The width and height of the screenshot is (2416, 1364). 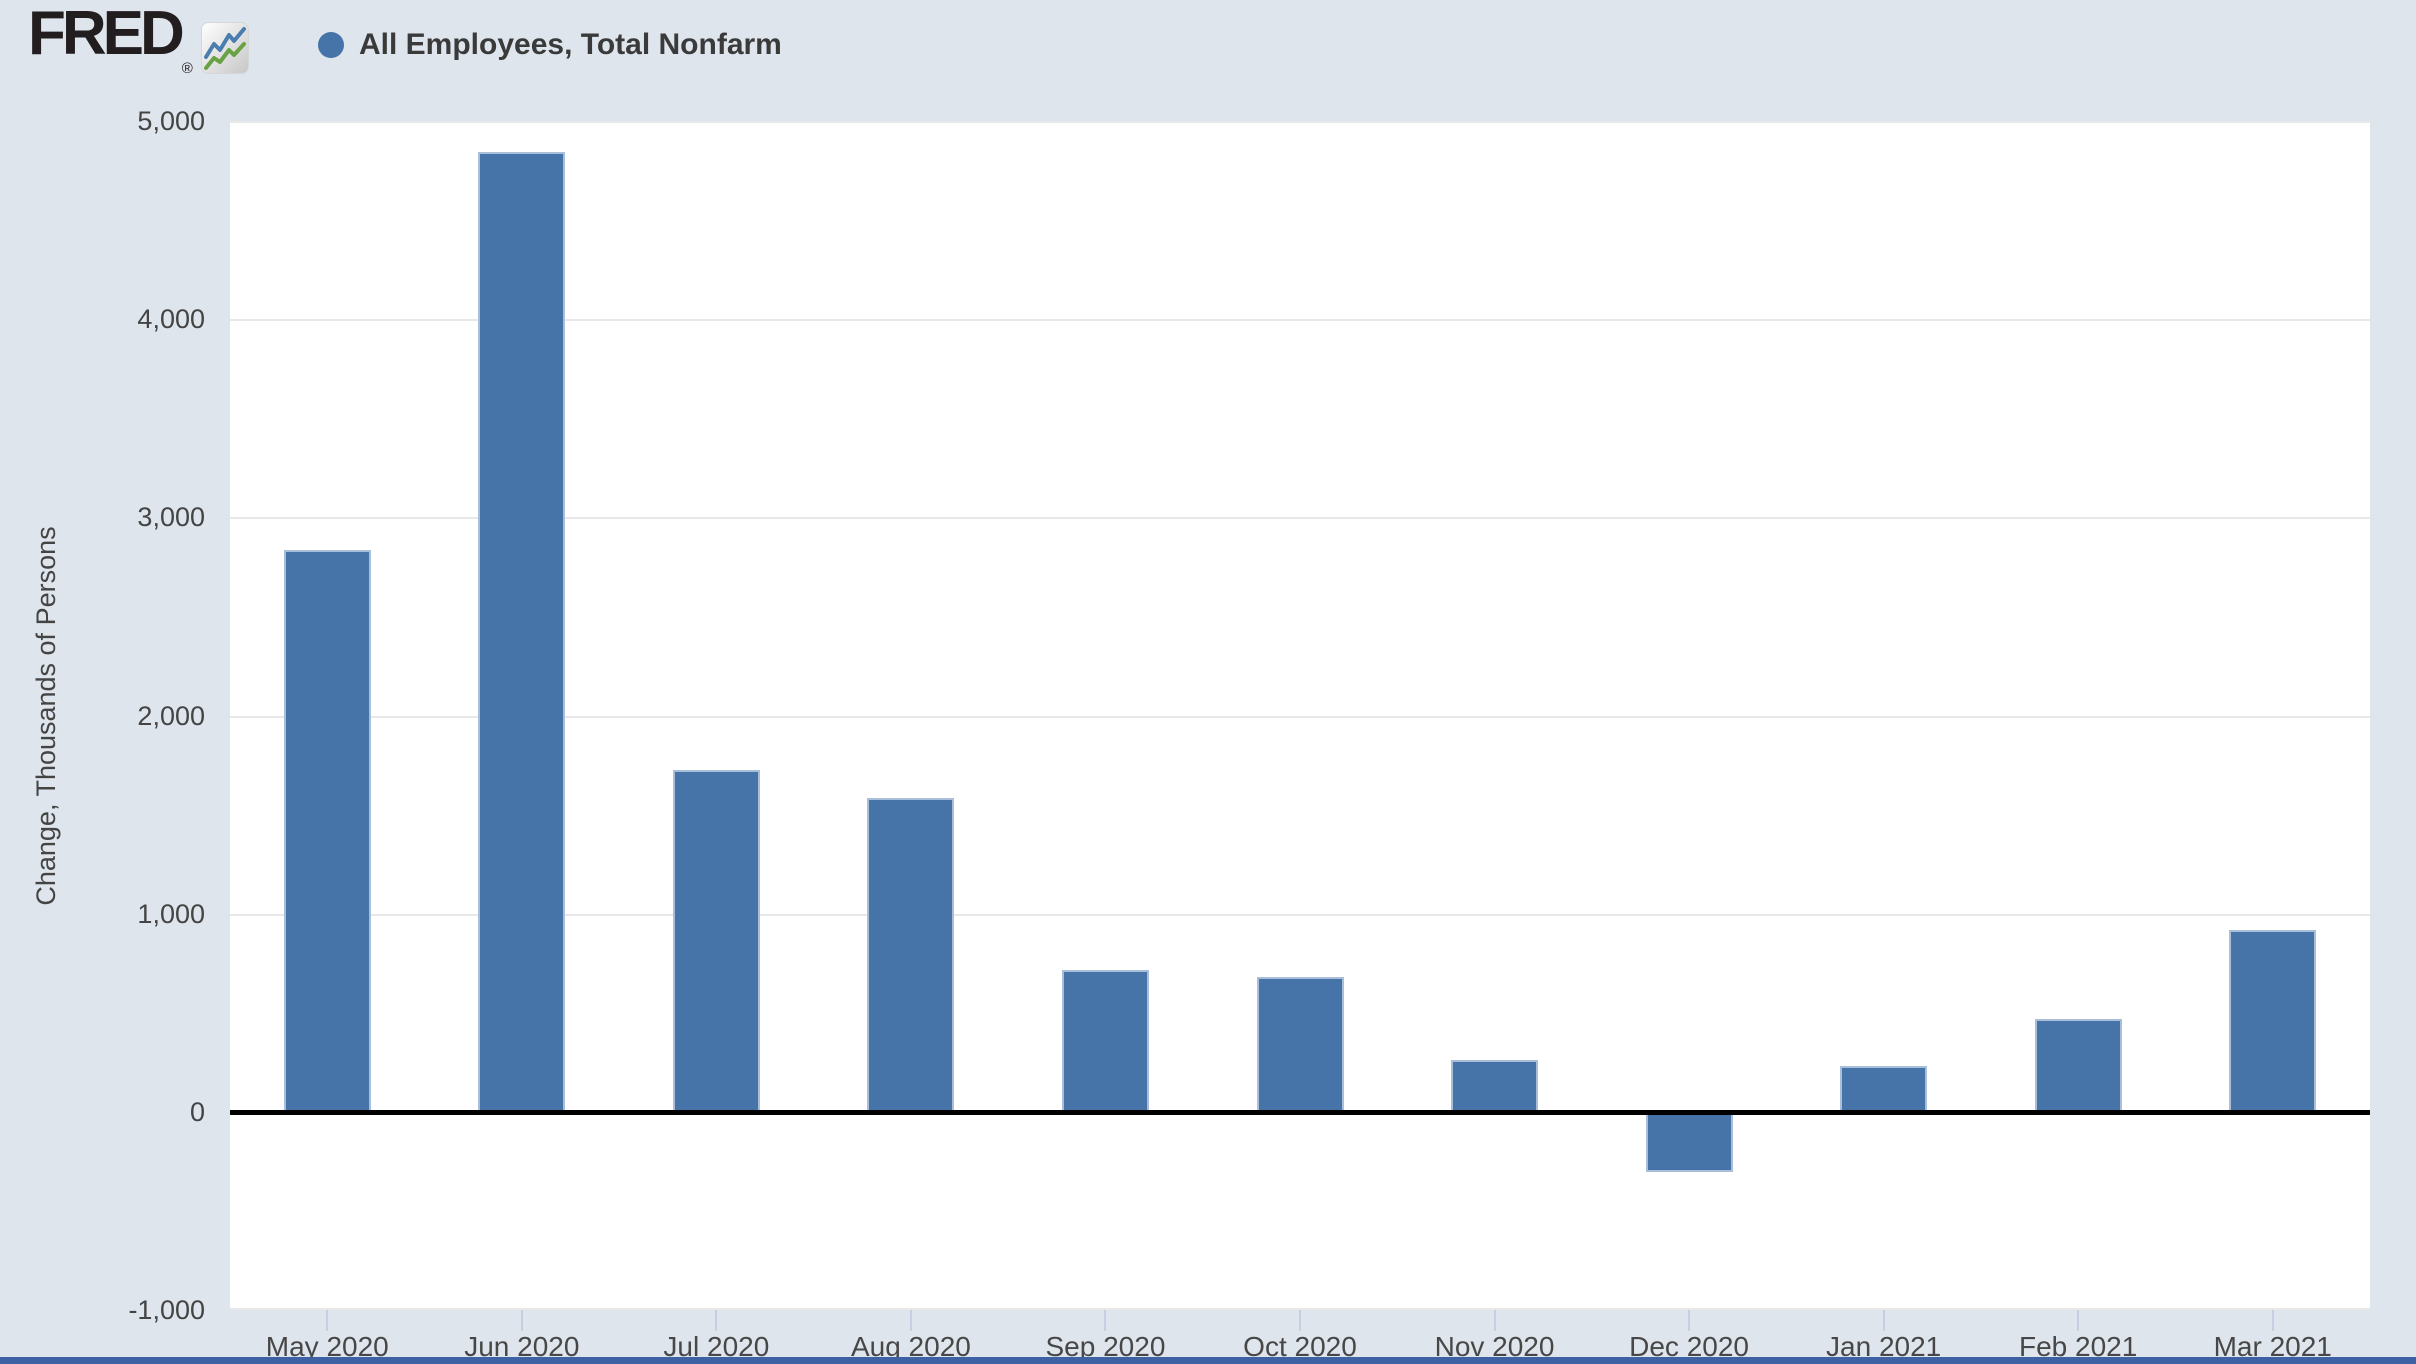 What do you see at coordinates (197, 1111) in the screenshot?
I see `y-tick-label-0: 0` at bounding box center [197, 1111].